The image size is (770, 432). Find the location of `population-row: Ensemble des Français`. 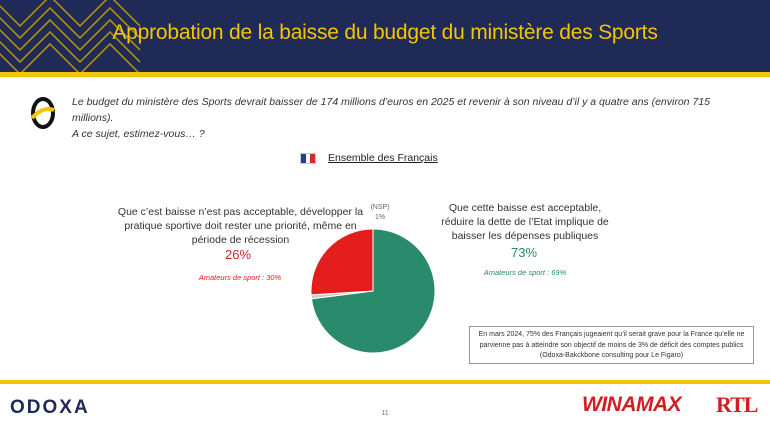

population-row: Ensemble des Français is located at coordinates (369, 158).